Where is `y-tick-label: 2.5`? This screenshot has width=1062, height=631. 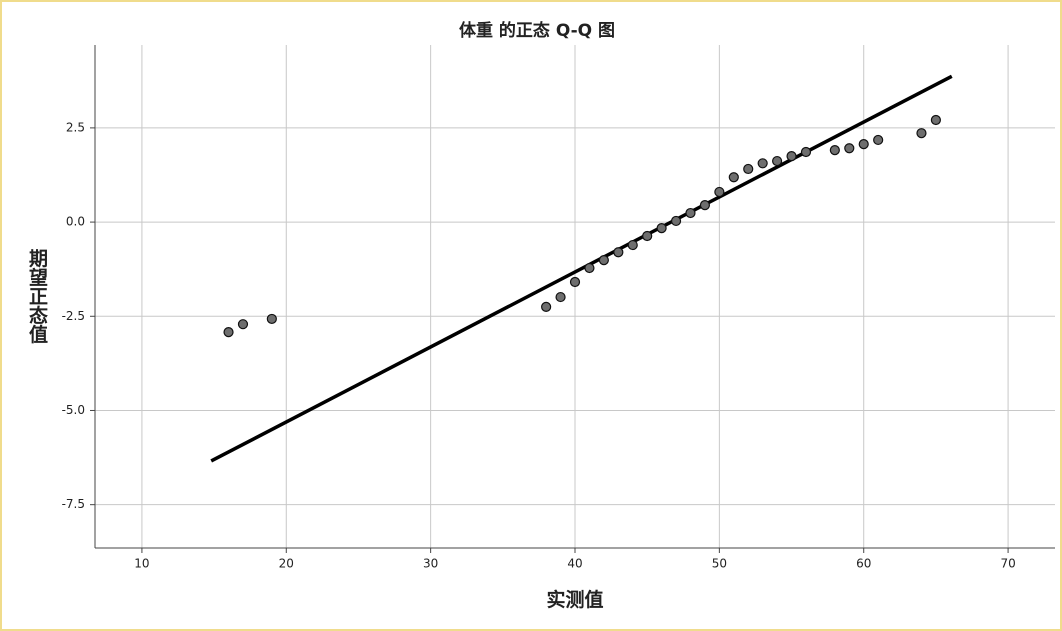 y-tick-label: 2.5 is located at coordinates (75, 127).